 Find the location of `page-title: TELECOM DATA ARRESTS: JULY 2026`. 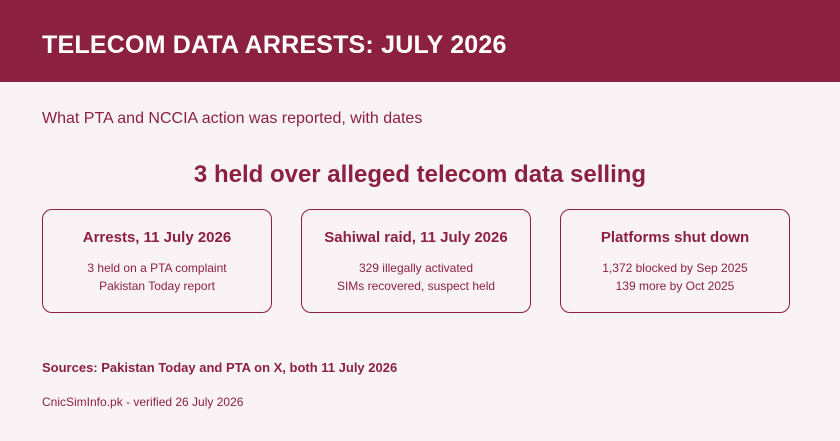

page-title: TELECOM DATA ARRESTS: JULY 2026 is located at coordinates (274, 45).